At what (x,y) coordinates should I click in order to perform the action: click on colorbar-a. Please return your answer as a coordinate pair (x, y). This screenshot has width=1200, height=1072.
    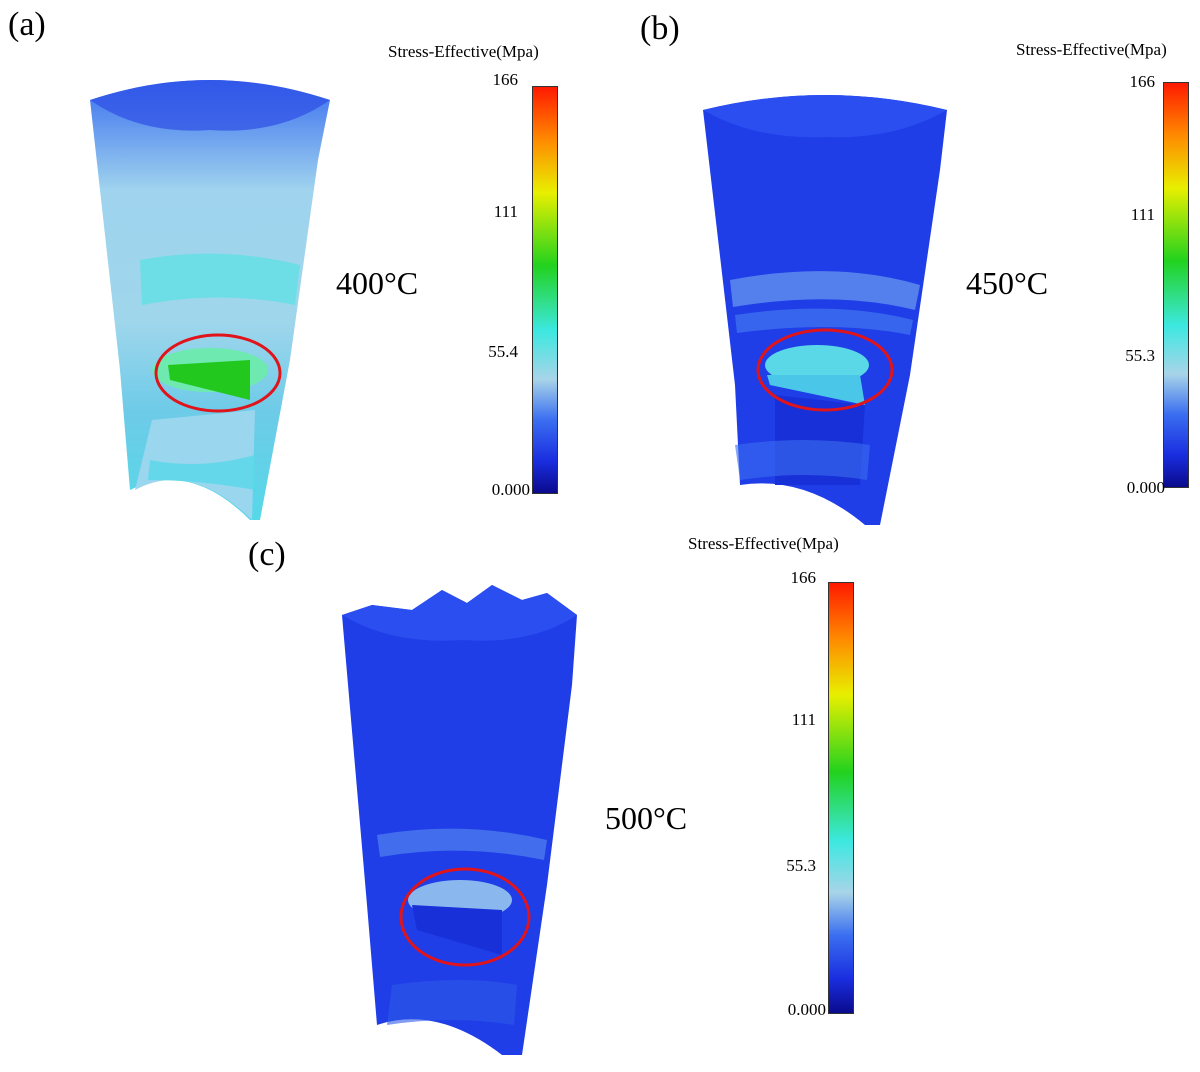
    Looking at the image, I should click on (545, 290).